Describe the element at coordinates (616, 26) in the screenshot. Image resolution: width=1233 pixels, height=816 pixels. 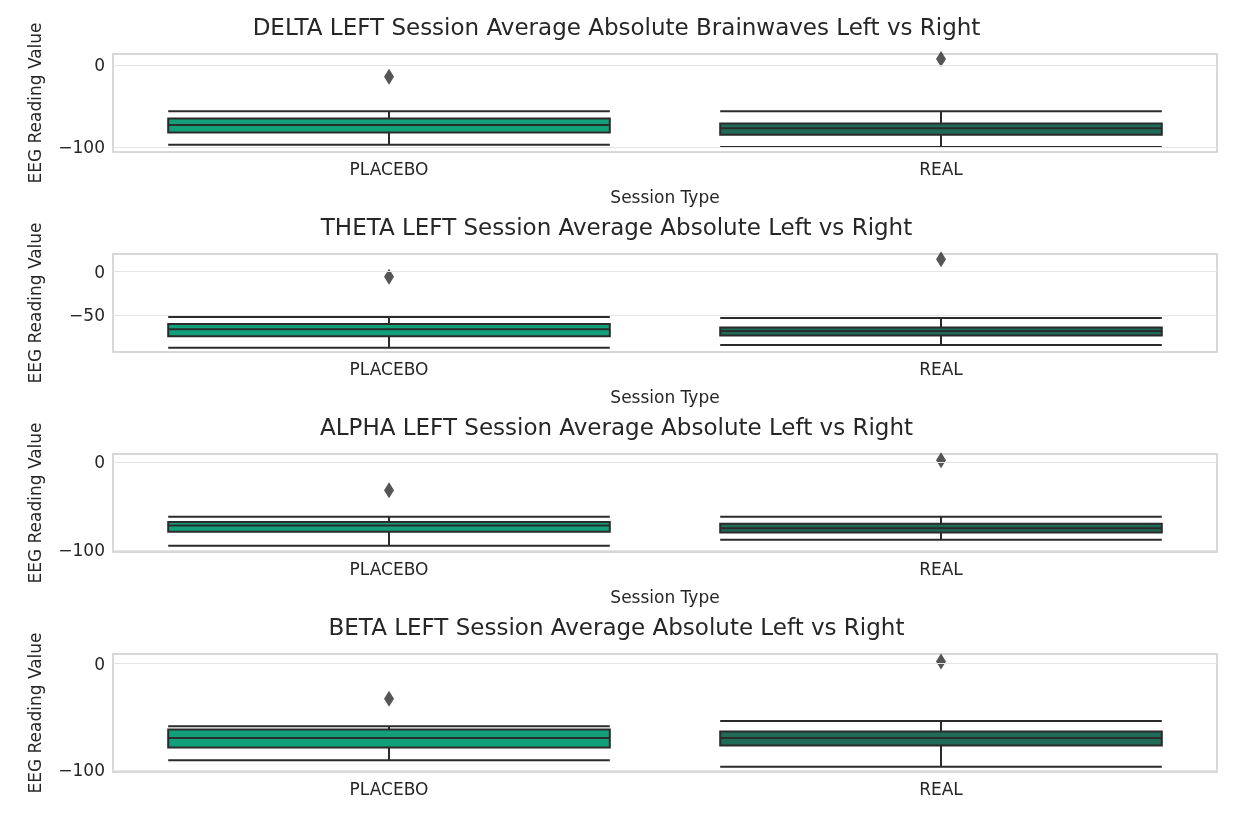
I see `chart-title: DELTA LEFT Session Average Absolute Brainwaves Left vs Right` at that location.